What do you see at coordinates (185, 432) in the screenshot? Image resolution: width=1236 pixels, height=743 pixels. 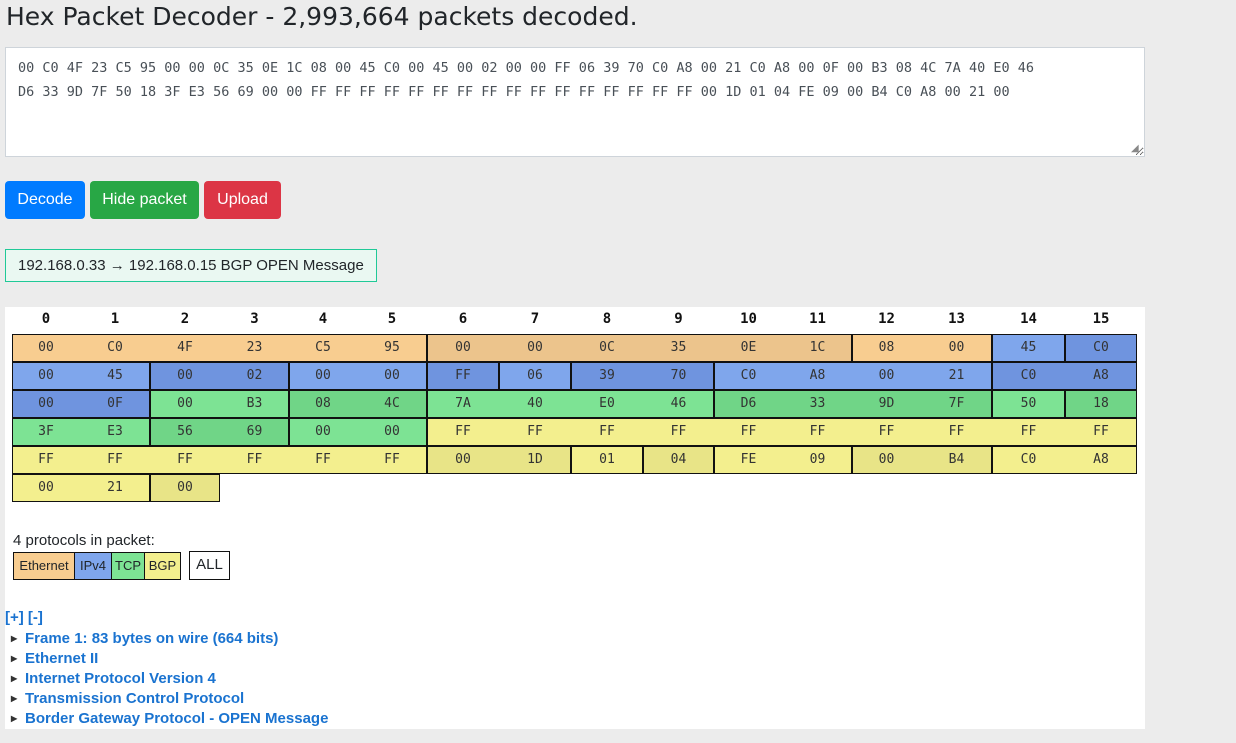 I see `hex-byte-cell: 56` at bounding box center [185, 432].